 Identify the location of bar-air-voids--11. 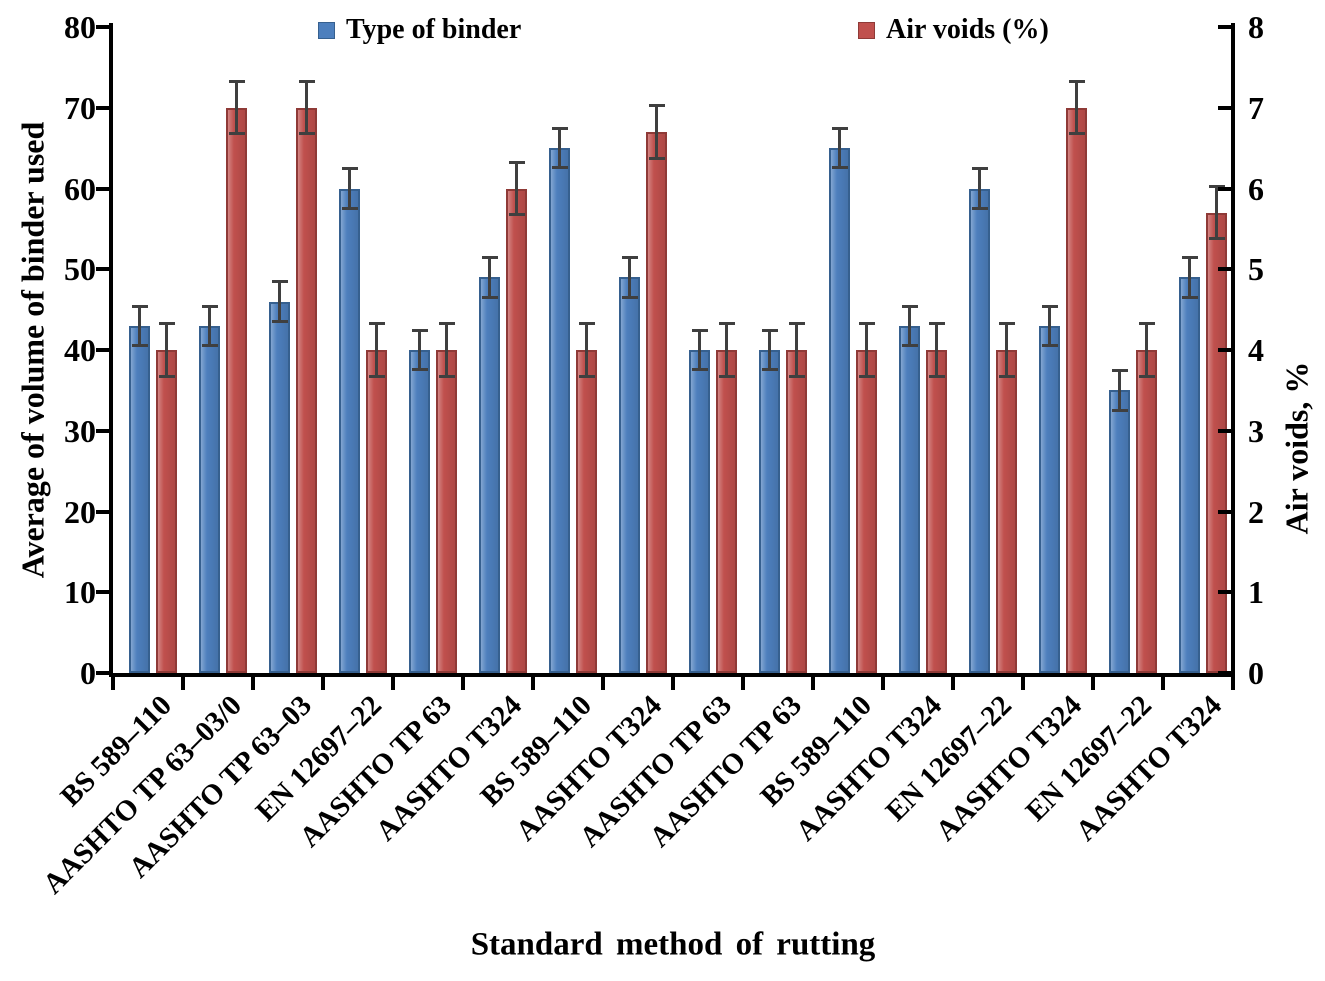
(936, 511).